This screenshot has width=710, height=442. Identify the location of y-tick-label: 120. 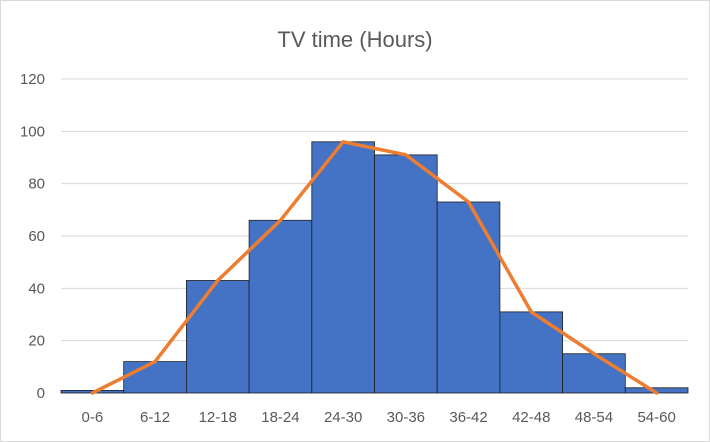
(32, 79).